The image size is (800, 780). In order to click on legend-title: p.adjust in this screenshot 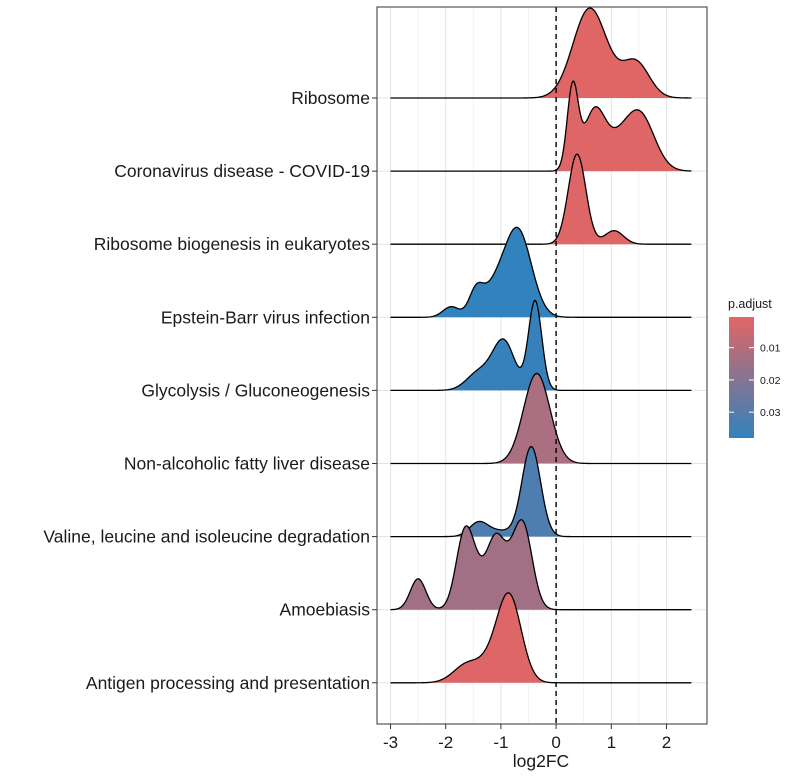, I will do `click(750, 304)`.